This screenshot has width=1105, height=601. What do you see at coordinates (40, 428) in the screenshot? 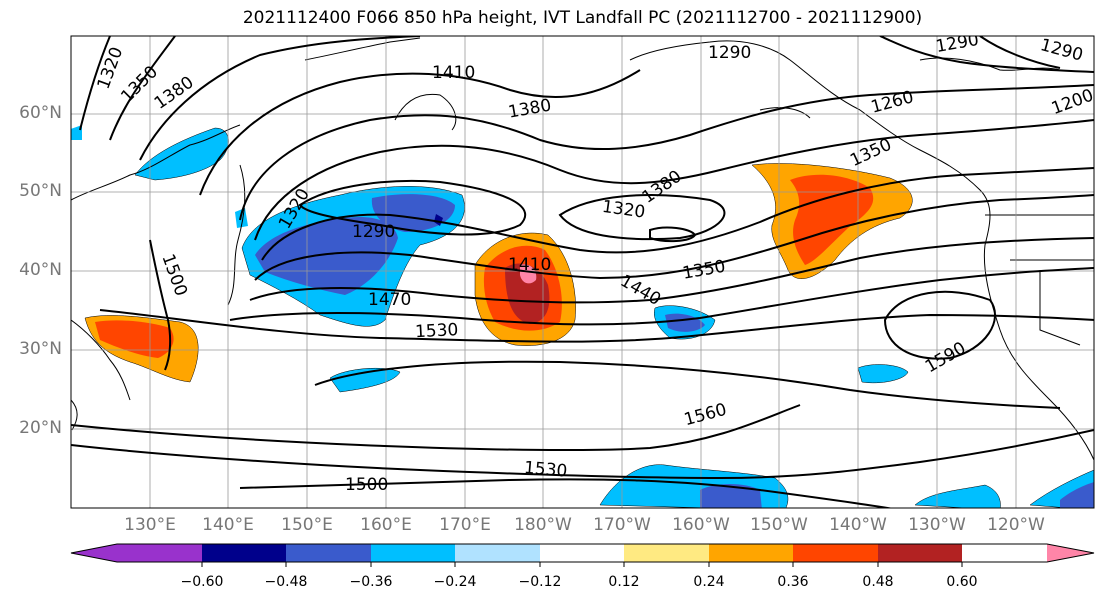
I see `lat-label-20n: 20°N` at bounding box center [40, 428].